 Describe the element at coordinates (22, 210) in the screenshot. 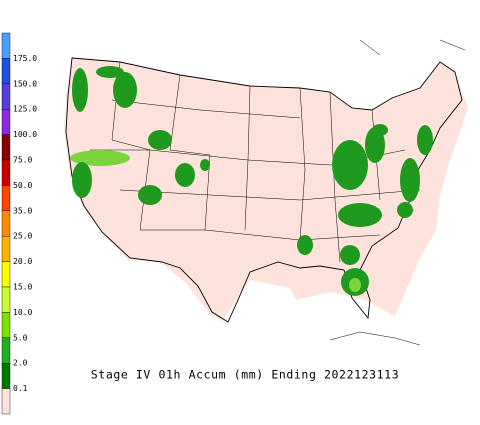

I see `legend-label: 35.0` at that location.